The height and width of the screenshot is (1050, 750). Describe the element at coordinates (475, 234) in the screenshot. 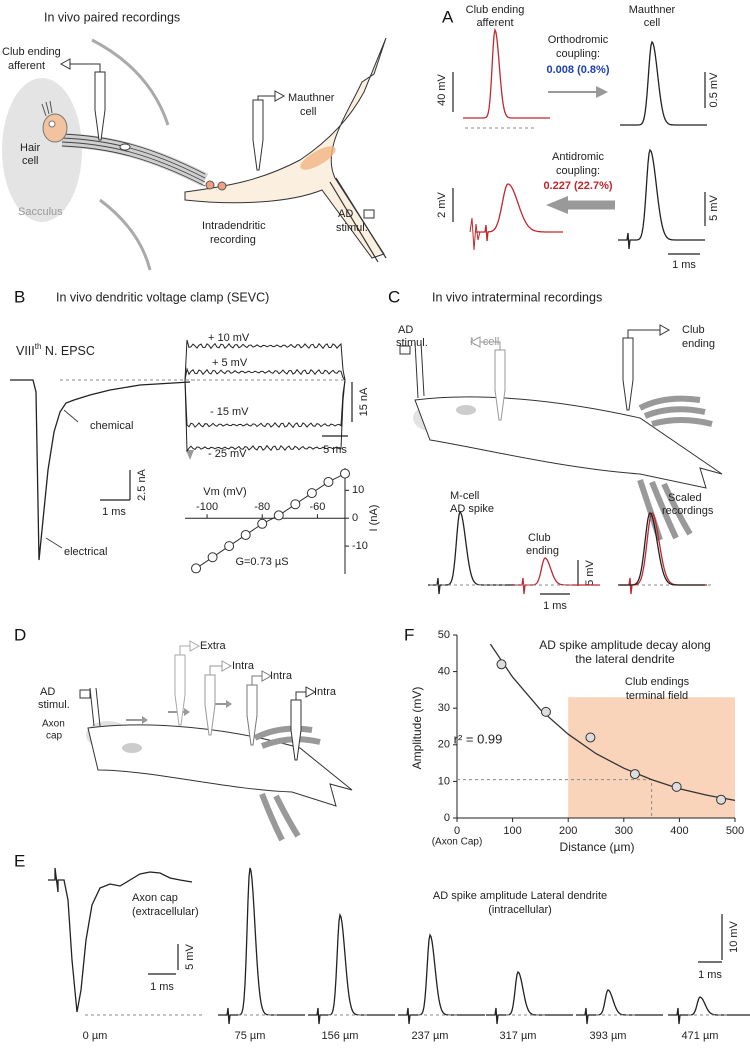

I see `artifact` at that location.